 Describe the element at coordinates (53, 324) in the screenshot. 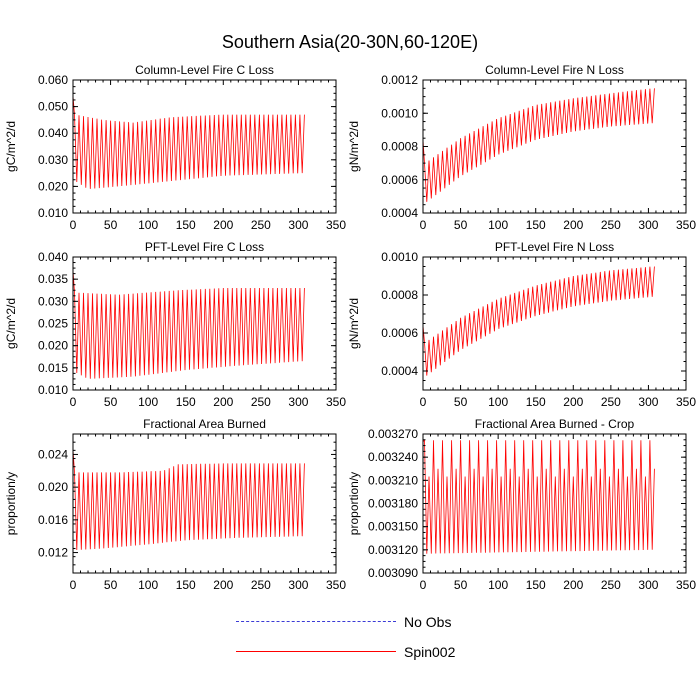

I see `y-tick-label: 0.025` at that location.